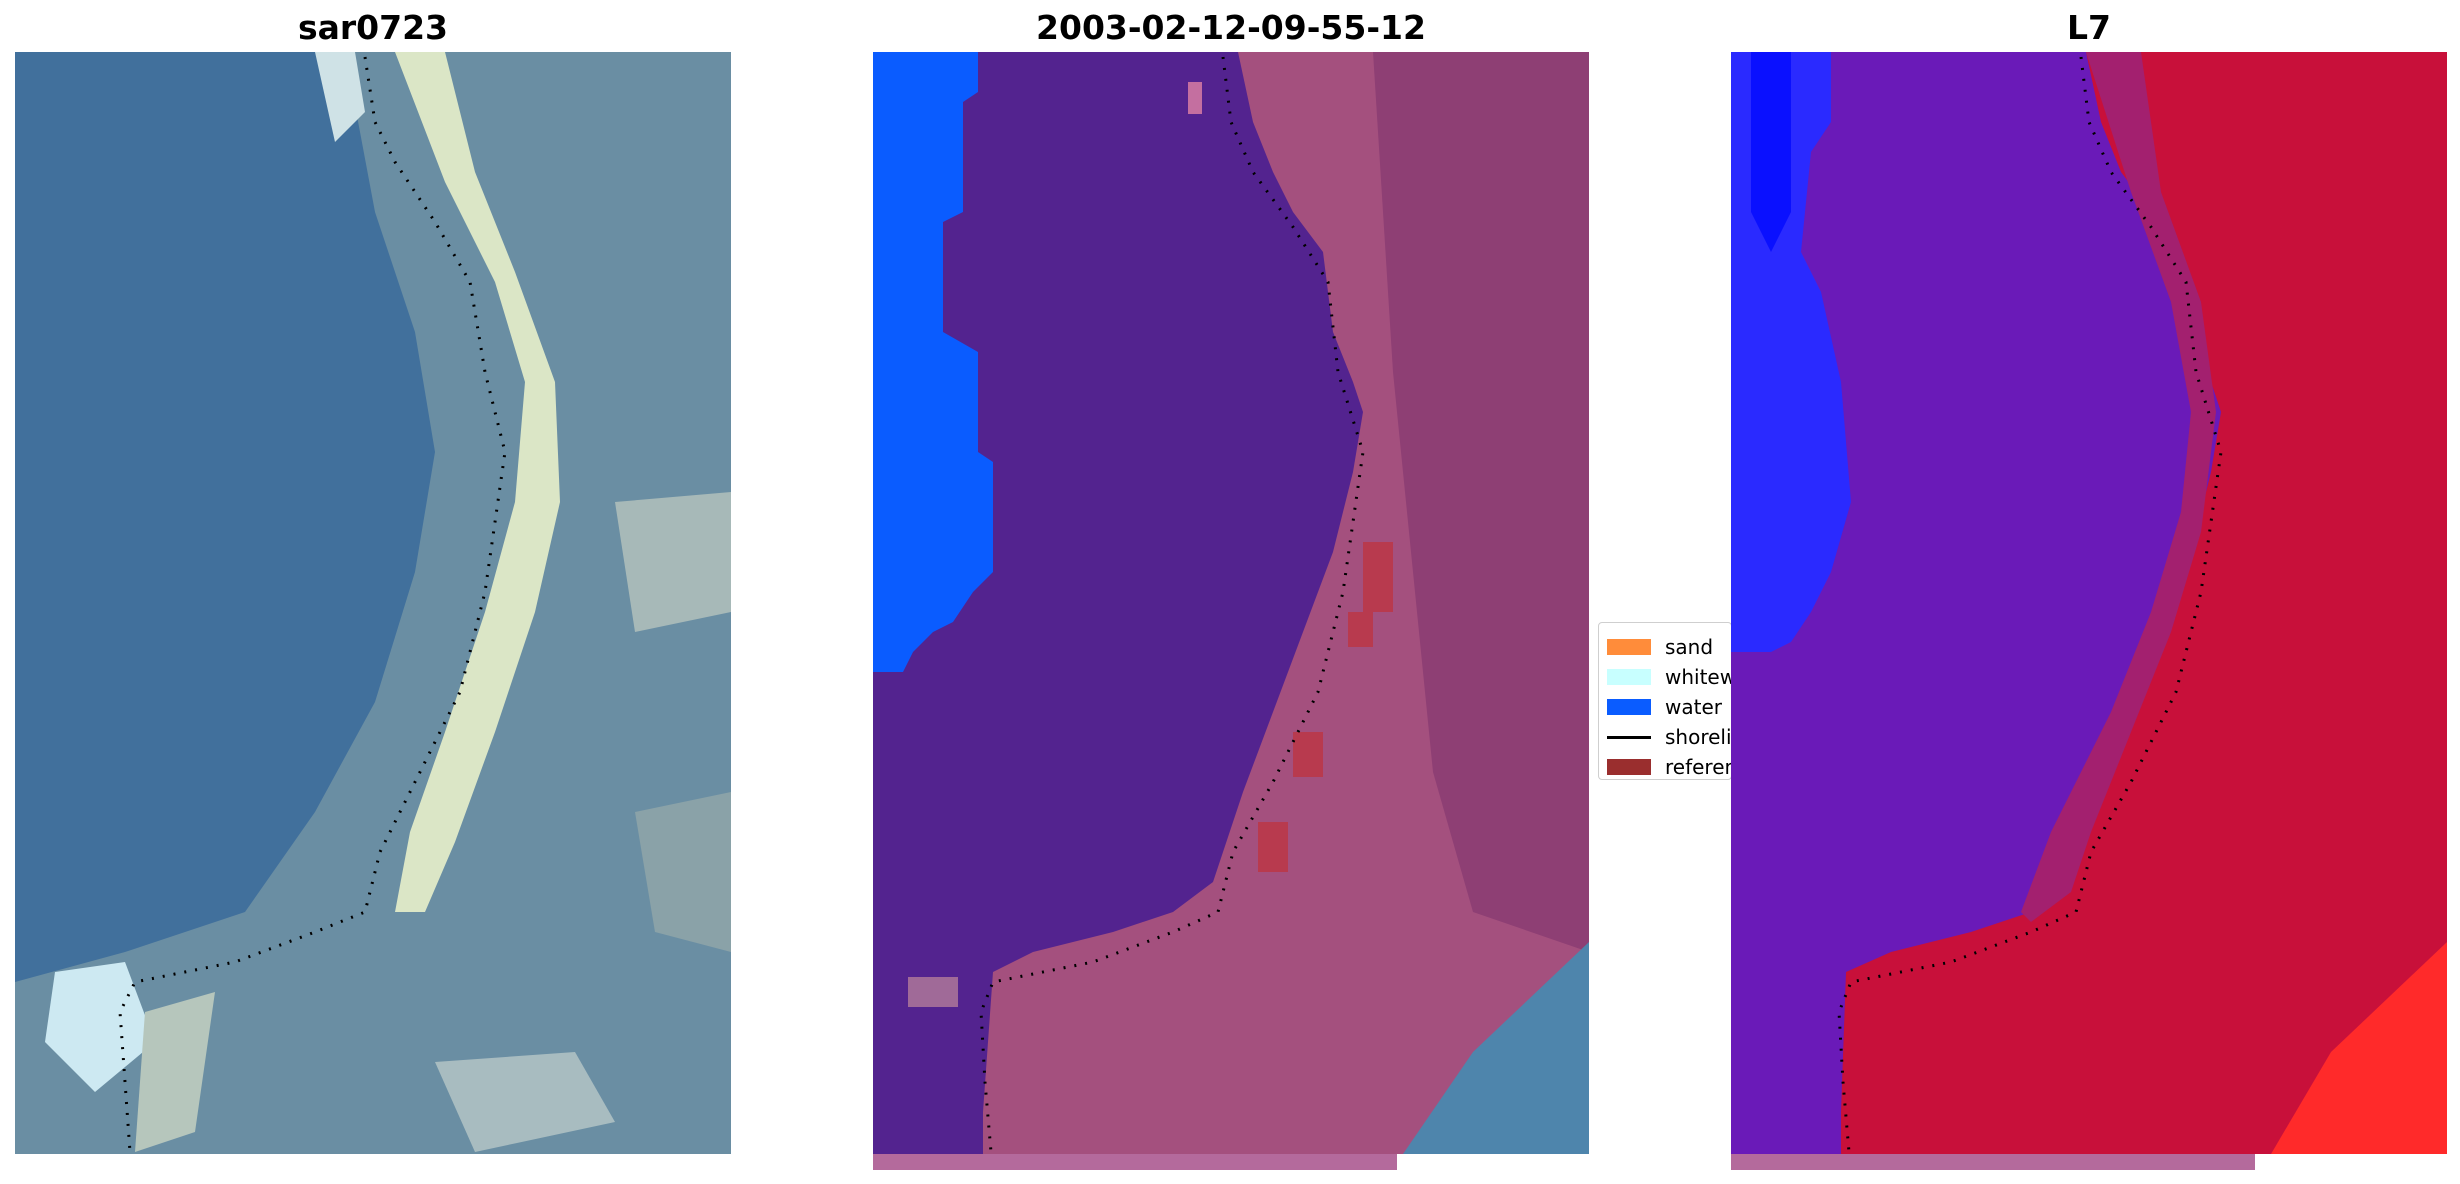  What do you see at coordinates (1660, 647) in the screenshot?
I see `legend-item-sand: sand` at bounding box center [1660, 647].